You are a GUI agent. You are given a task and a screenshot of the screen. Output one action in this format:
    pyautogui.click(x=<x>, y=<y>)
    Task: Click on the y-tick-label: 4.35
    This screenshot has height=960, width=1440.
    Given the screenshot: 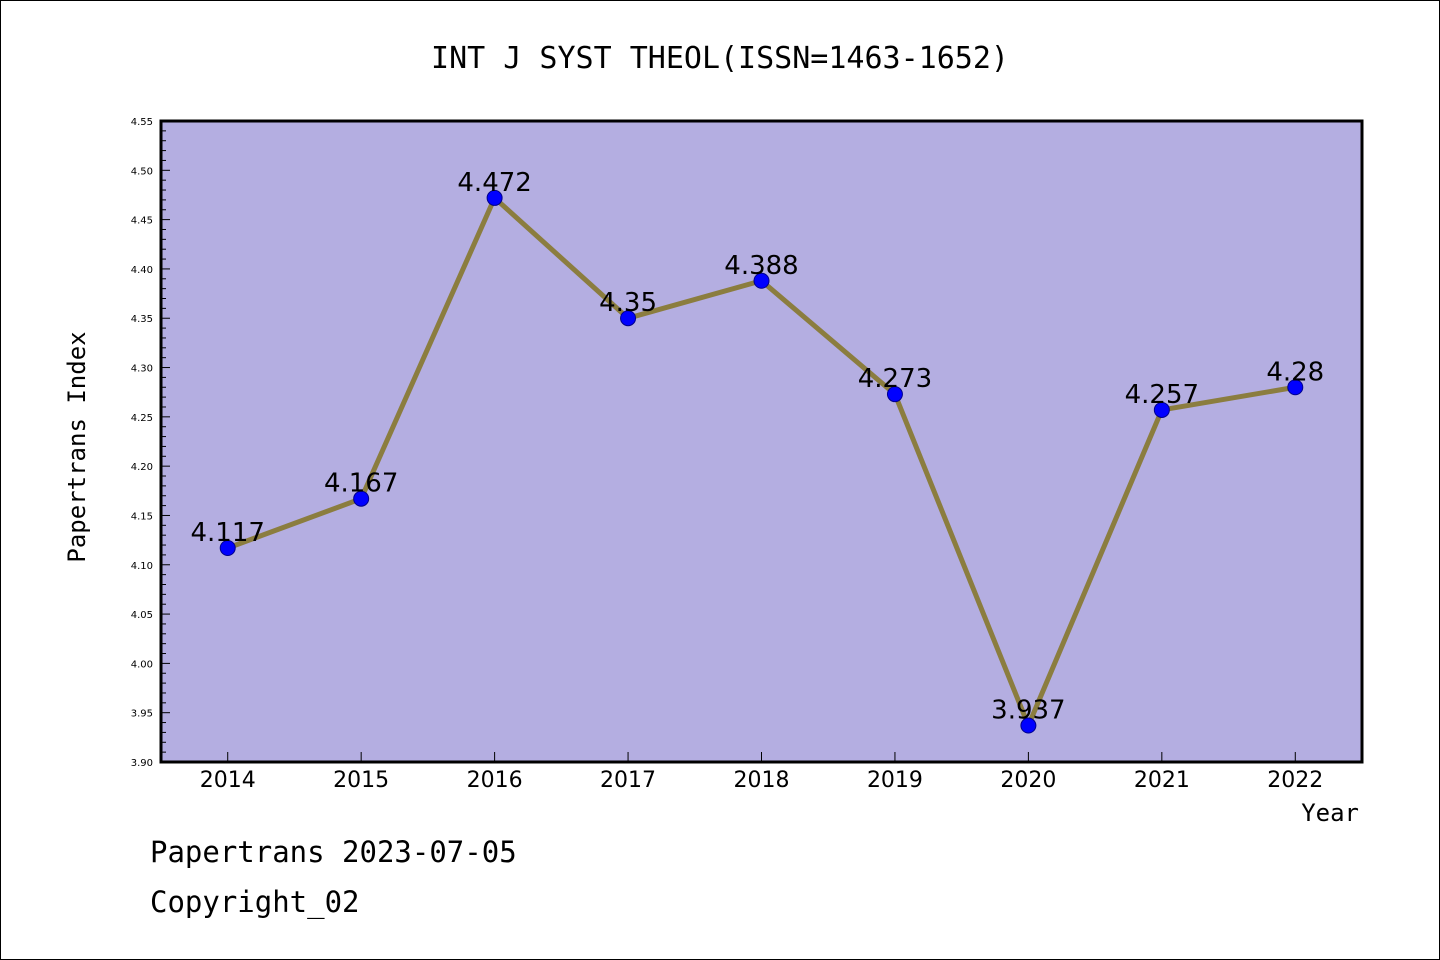 What is the action you would take?
    pyautogui.click(x=142, y=319)
    